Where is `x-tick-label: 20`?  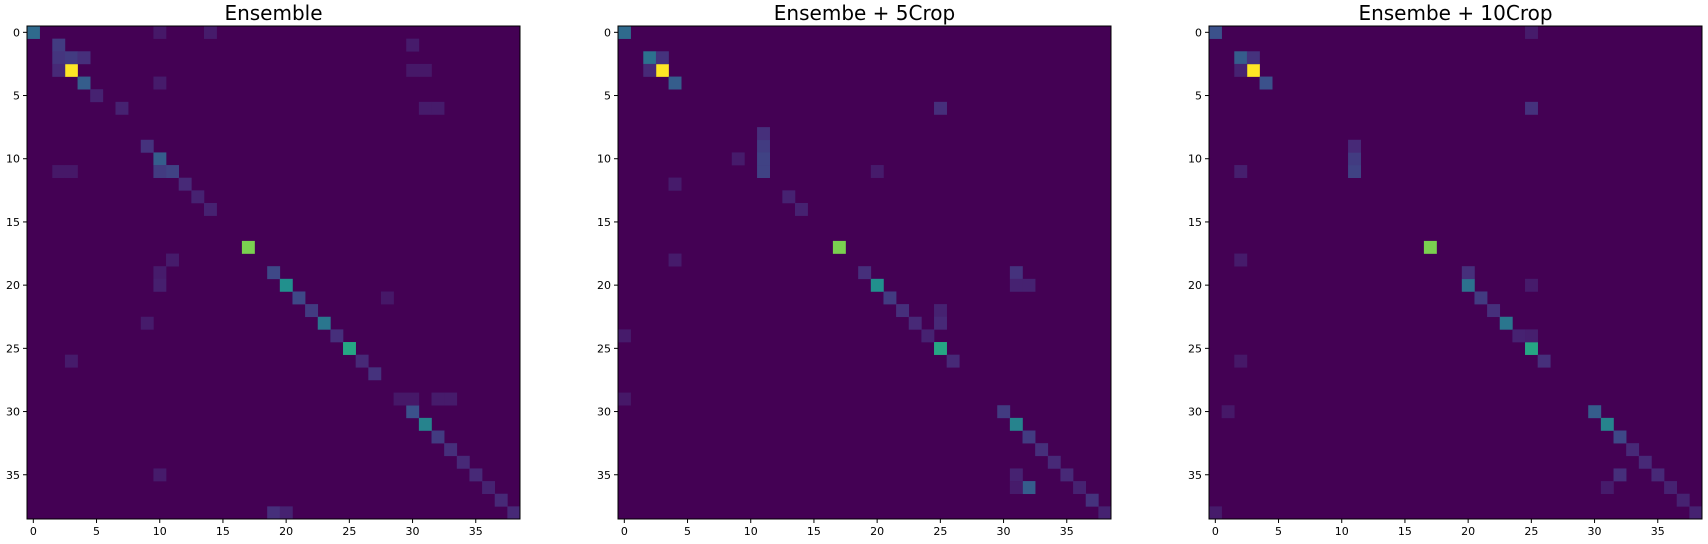
x-tick-label: 20 is located at coordinates (877, 531).